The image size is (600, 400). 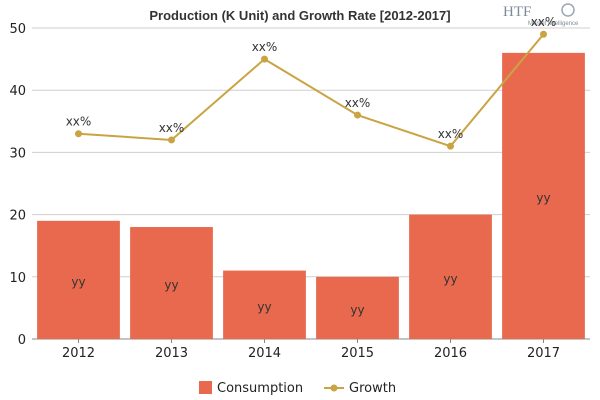 I want to click on y-tick-label: 0, so click(x=22, y=340).